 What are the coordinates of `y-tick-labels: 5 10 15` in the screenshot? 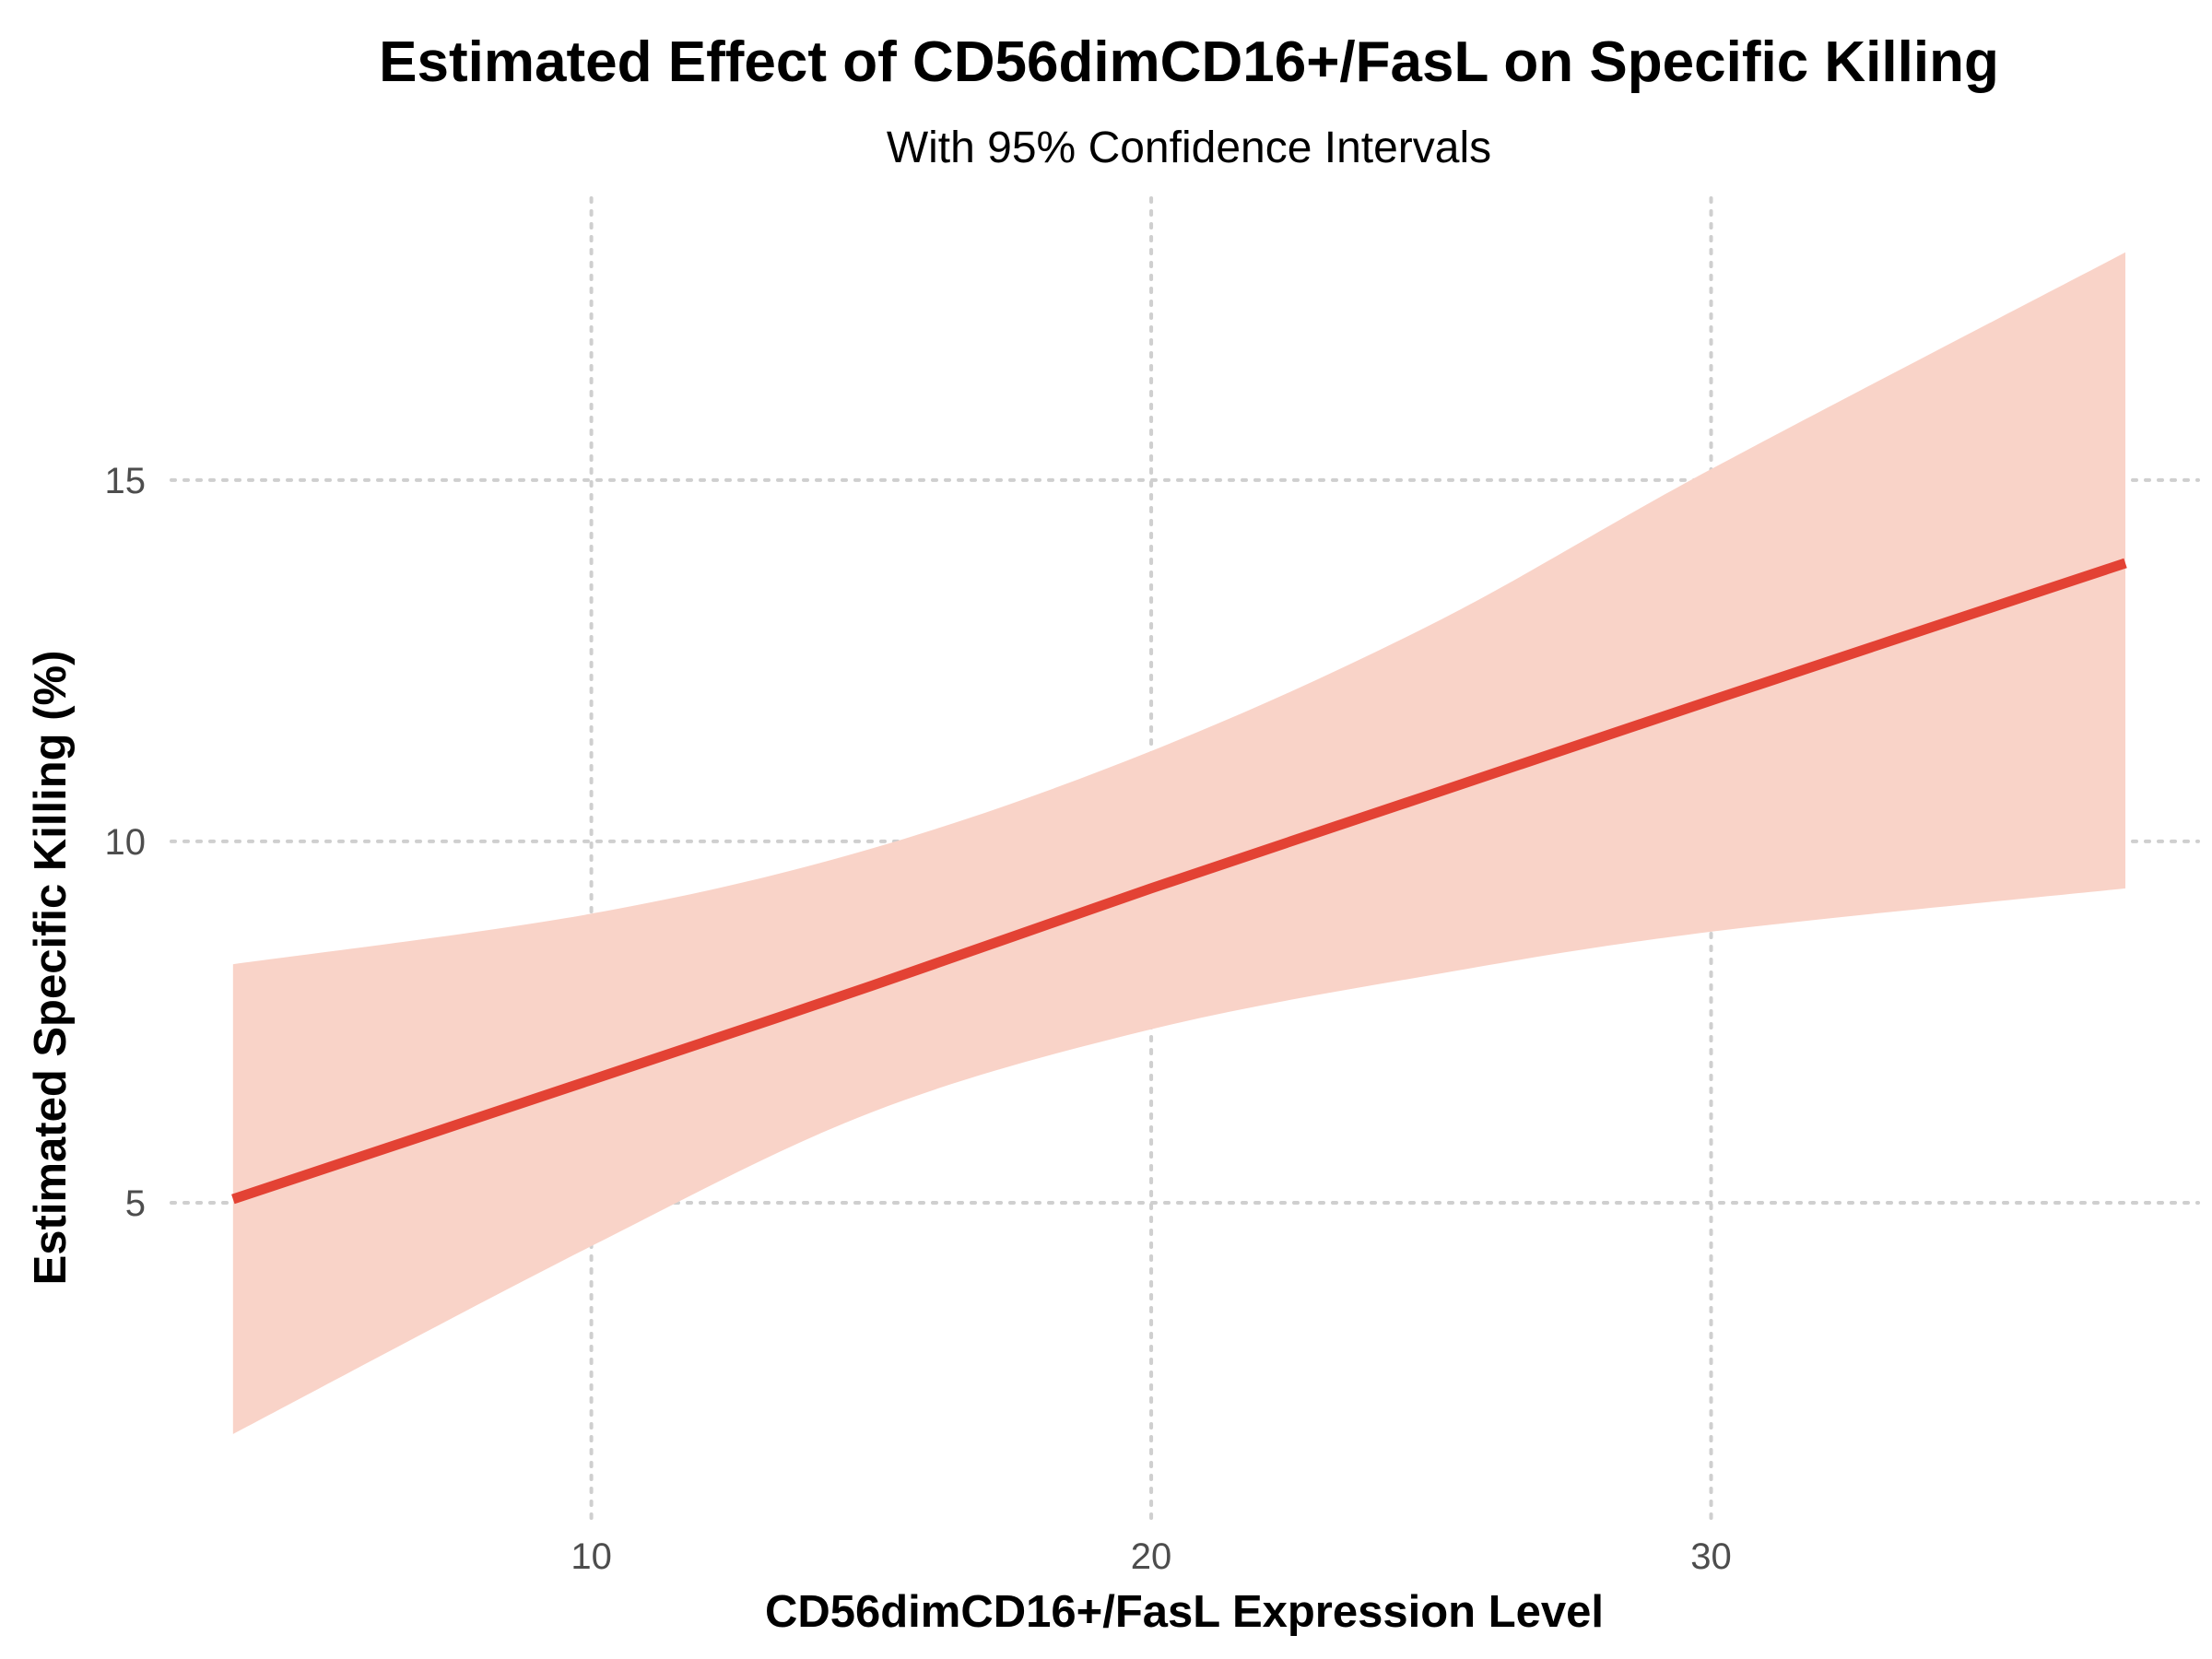 It's located at (126, 842).